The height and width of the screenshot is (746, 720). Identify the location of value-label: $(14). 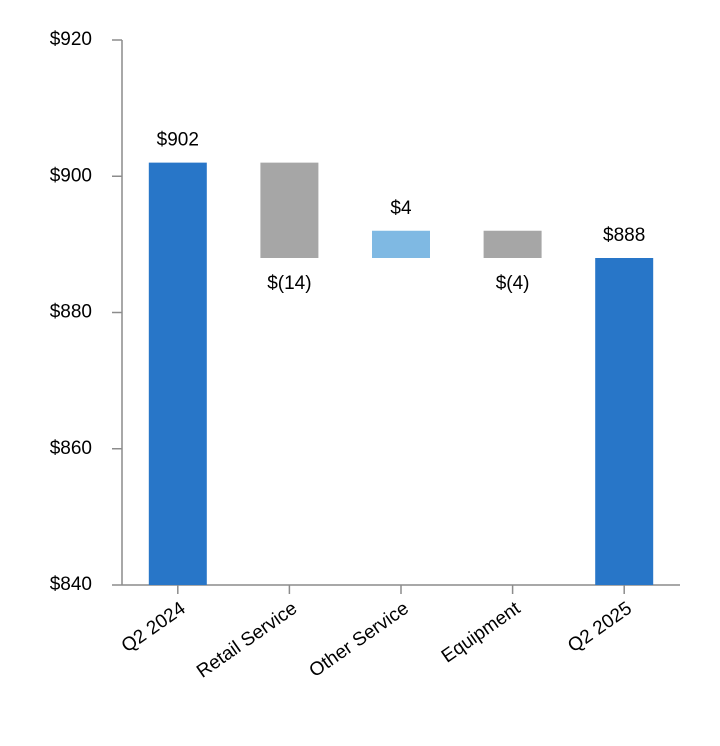
(289, 283).